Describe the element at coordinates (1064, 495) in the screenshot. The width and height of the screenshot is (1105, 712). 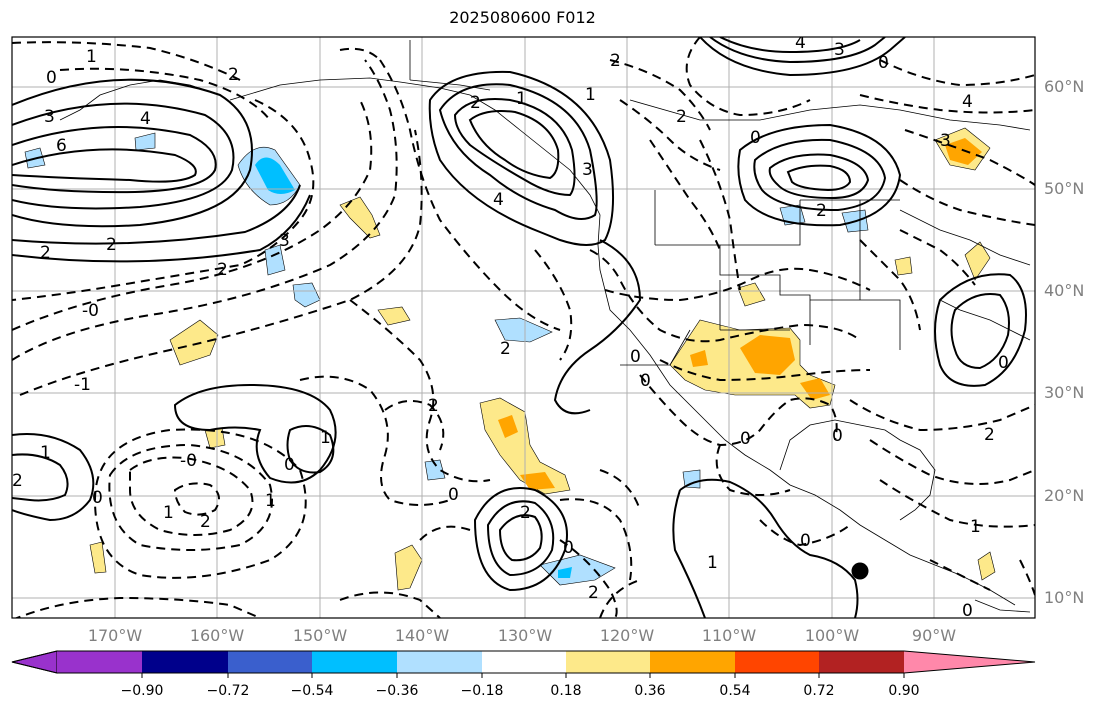
I see `lat-label: 20°N` at that location.